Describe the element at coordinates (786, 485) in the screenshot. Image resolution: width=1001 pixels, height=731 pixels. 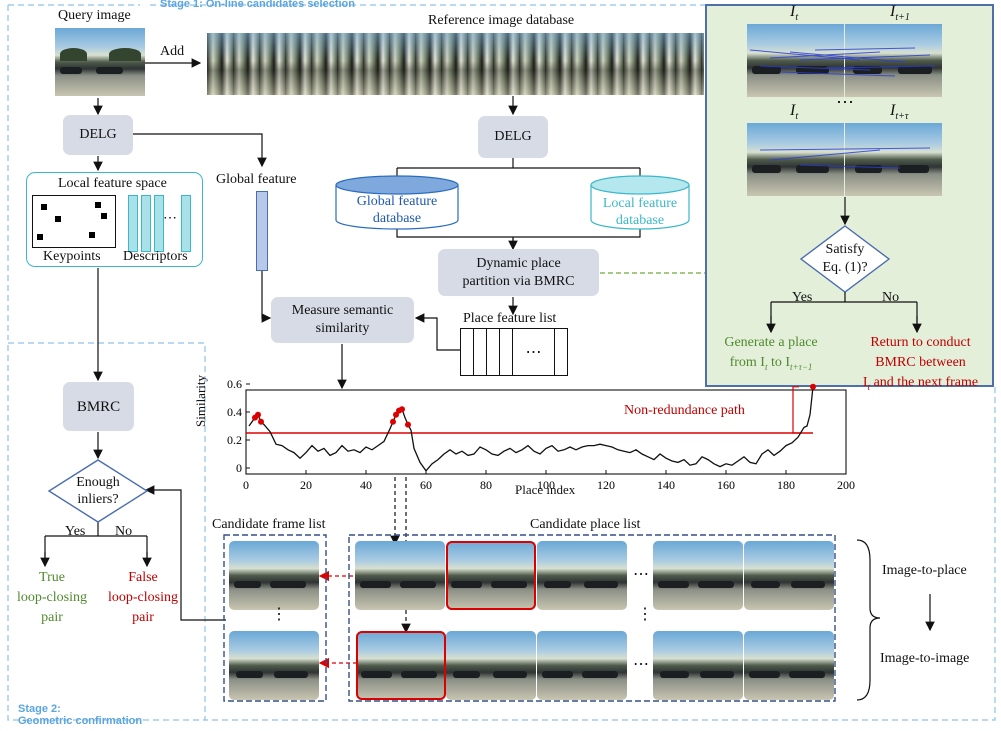
I see `x-tick-label: 180` at that location.